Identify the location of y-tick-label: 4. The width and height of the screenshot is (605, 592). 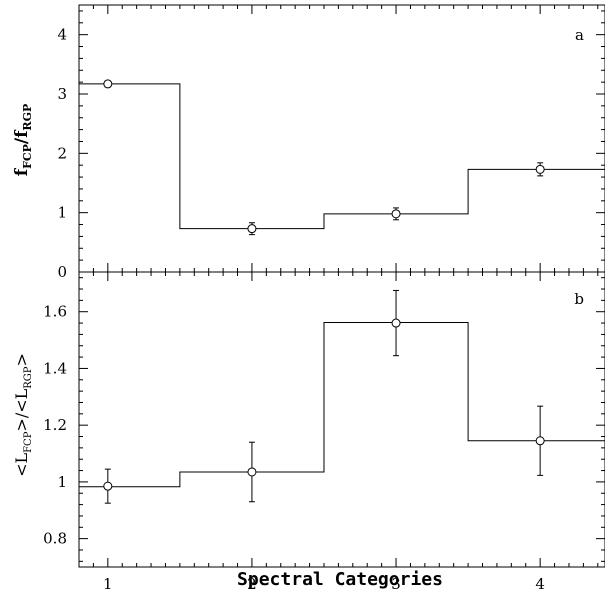
(62, 35).